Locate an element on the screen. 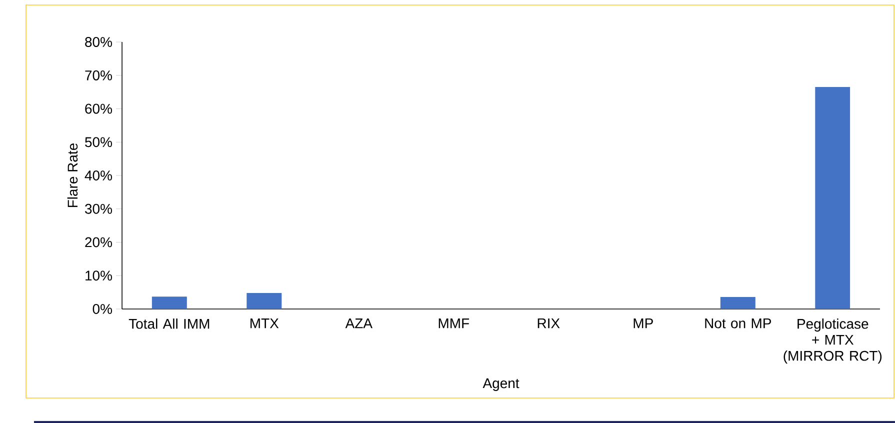 This screenshot has height=423, width=895. y-tick-label: 20% is located at coordinates (98, 242).